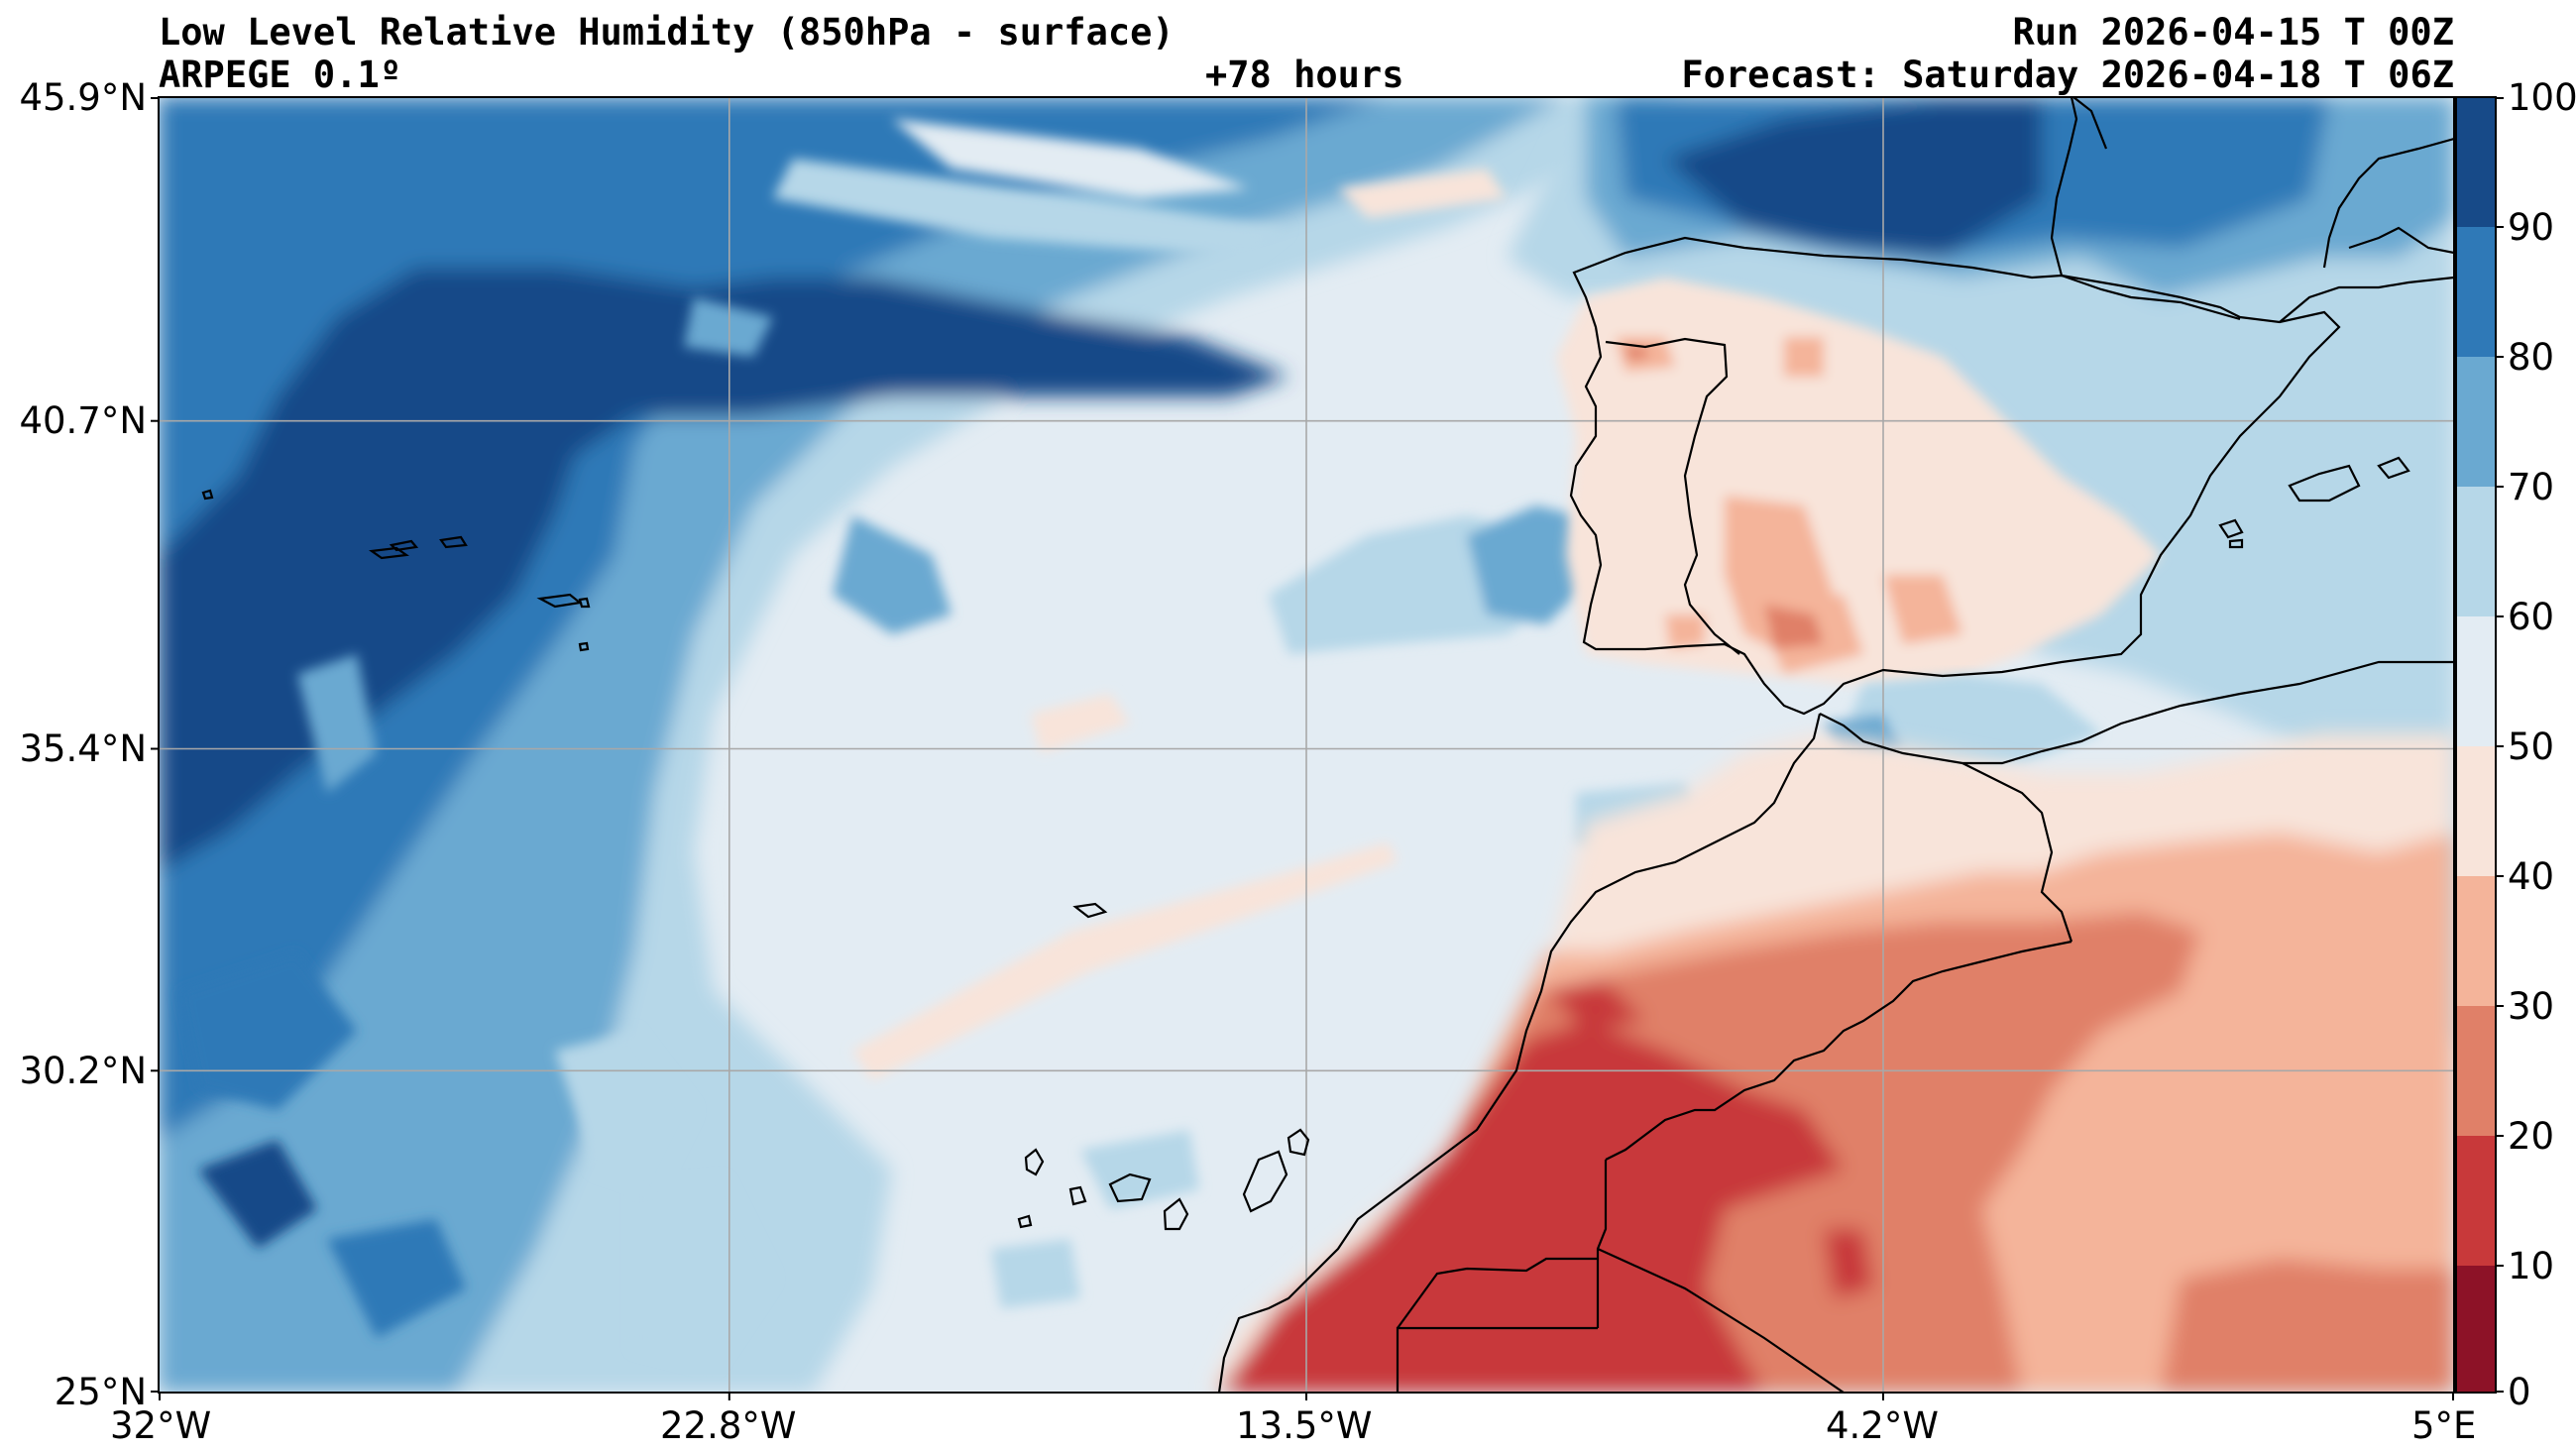 This screenshot has width=2576, height=1452. Describe the element at coordinates (2531, 876) in the screenshot. I see `colorbar-label-40: 40` at that location.